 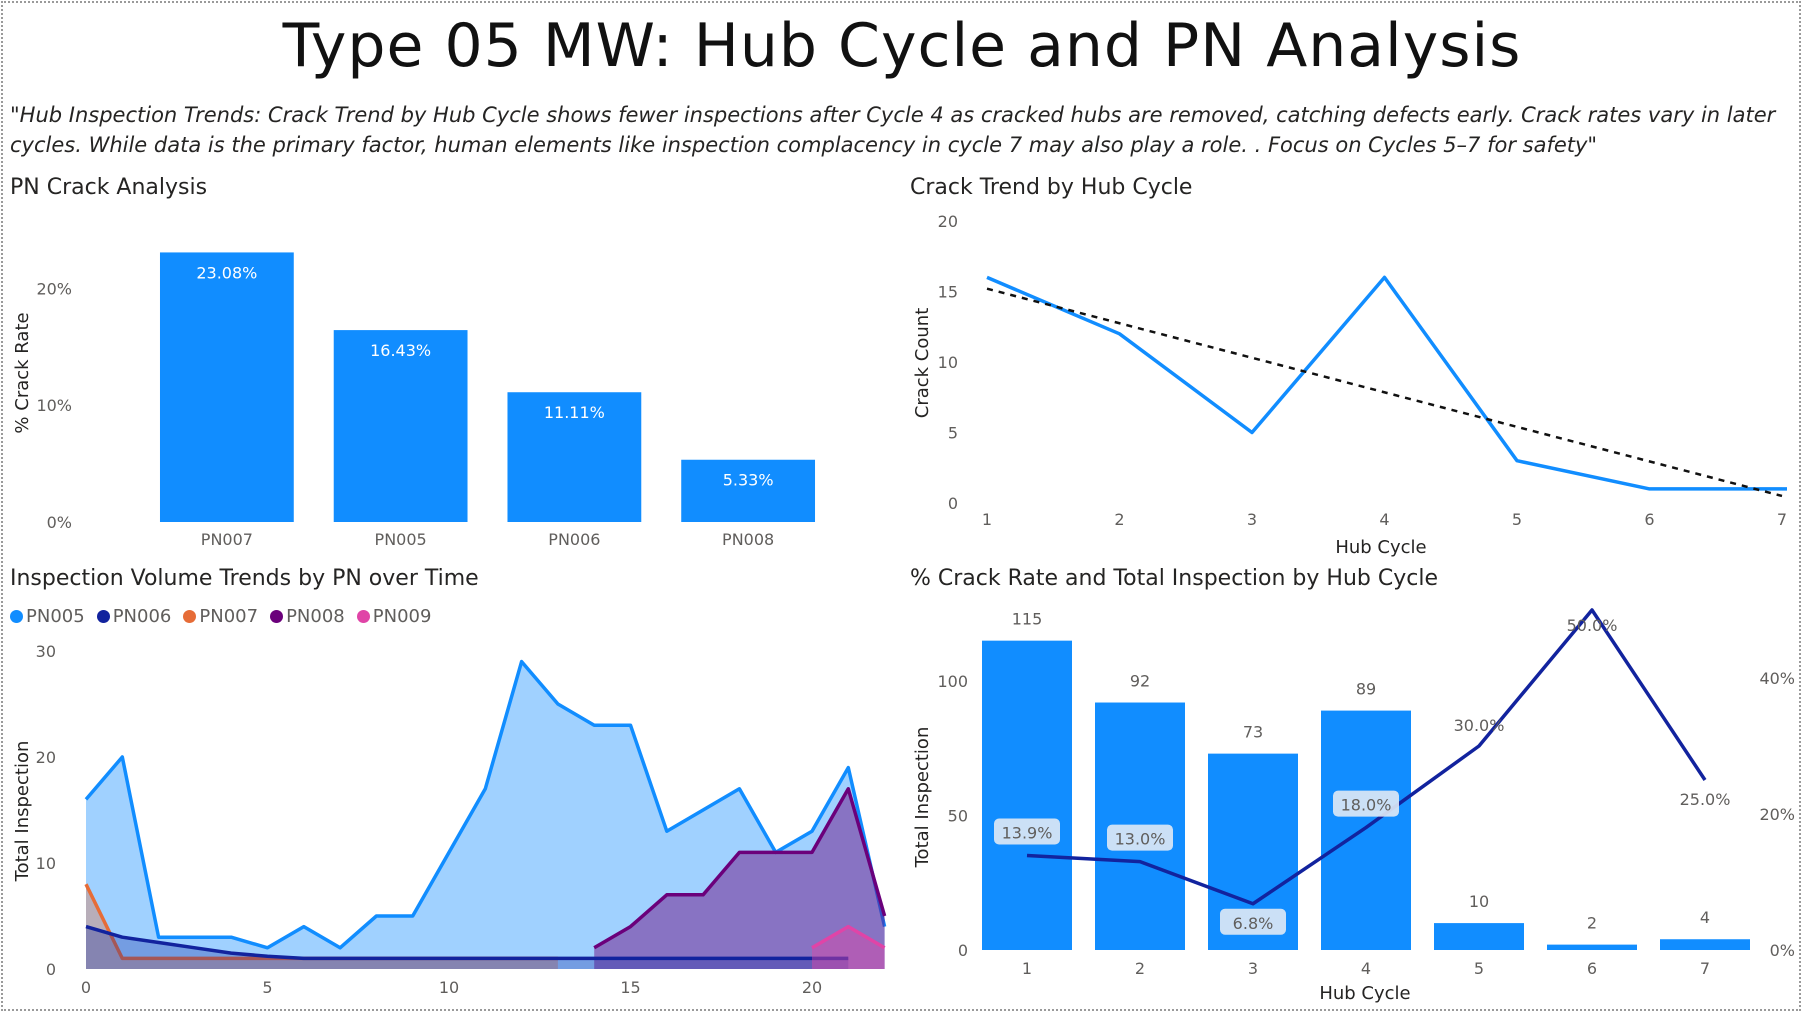 What do you see at coordinates (59, 522) in the screenshot?
I see `y-tick-label: 0%` at bounding box center [59, 522].